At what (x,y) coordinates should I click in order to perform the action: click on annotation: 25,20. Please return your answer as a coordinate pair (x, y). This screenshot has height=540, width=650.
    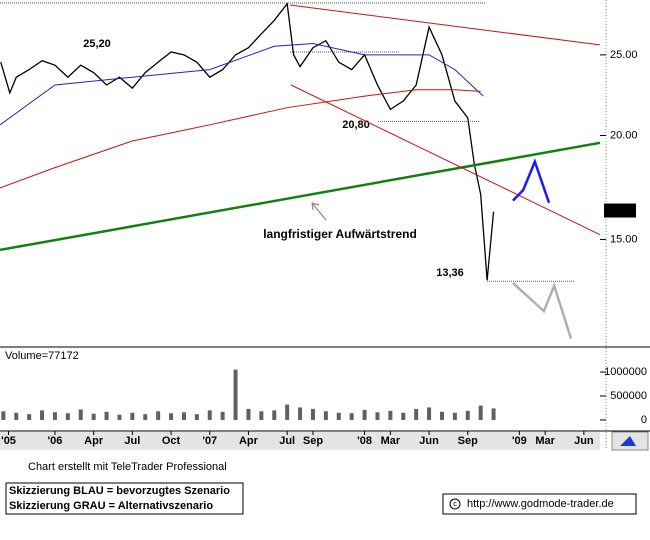
    Looking at the image, I should click on (97, 44).